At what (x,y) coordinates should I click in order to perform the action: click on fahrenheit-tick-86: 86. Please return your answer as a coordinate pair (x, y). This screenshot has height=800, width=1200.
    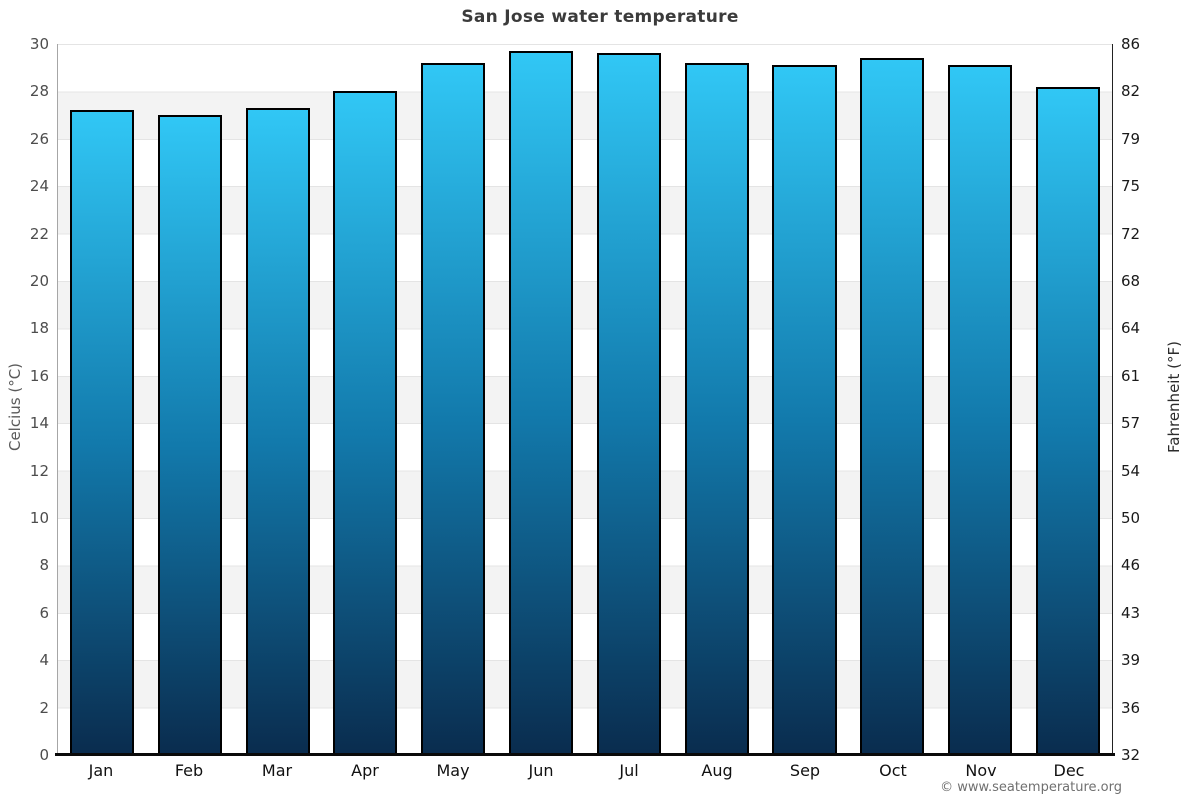
    Looking at the image, I should click on (1131, 44).